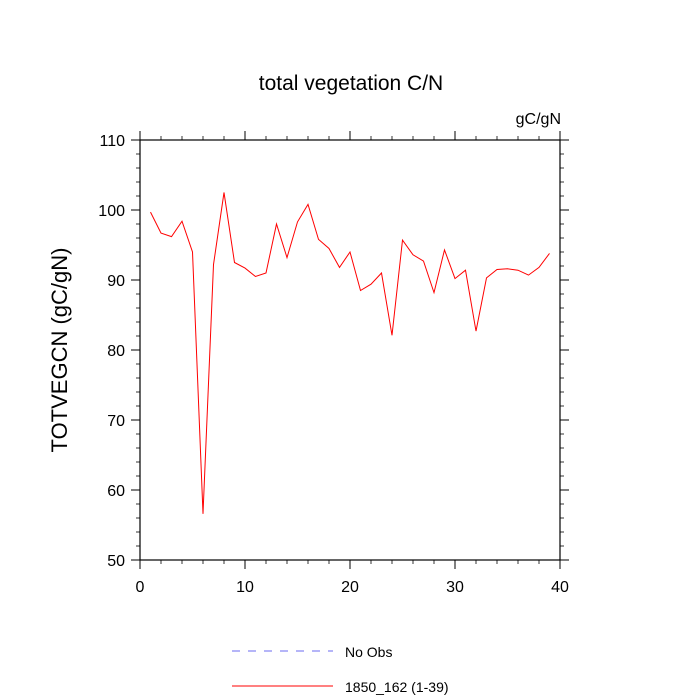 The image size is (700, 700). What do you see at coordinates (350, 587) in the screenshot?
I see `x-tick-label: 20` at bounding box center [350, 587].